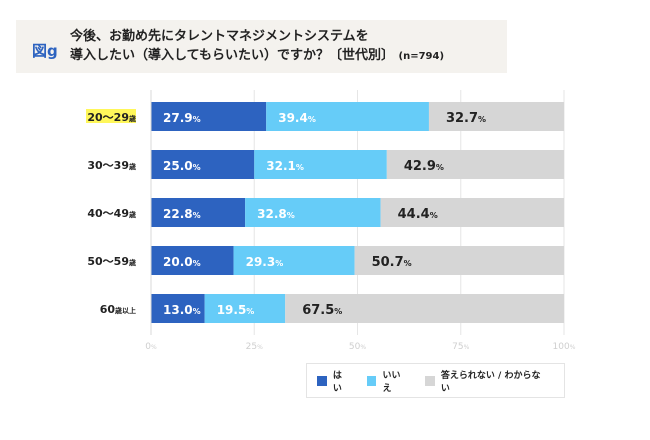 The image size is (650, 440). I want to click on data-label: 20.0%, so click(182, 262).